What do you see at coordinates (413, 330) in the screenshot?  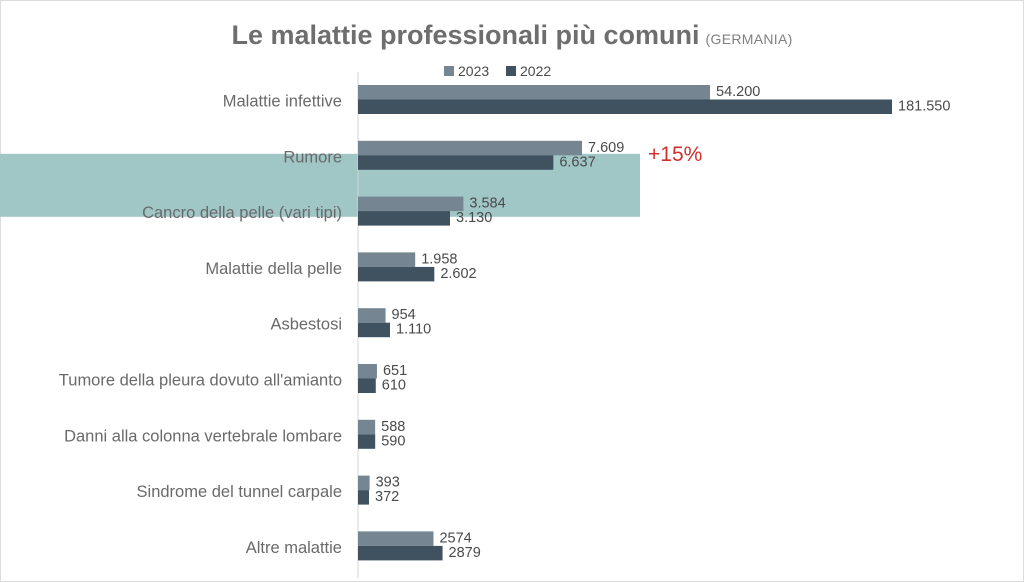 I see `value-label-2022: 1.110` at bounding box center [413, 330].